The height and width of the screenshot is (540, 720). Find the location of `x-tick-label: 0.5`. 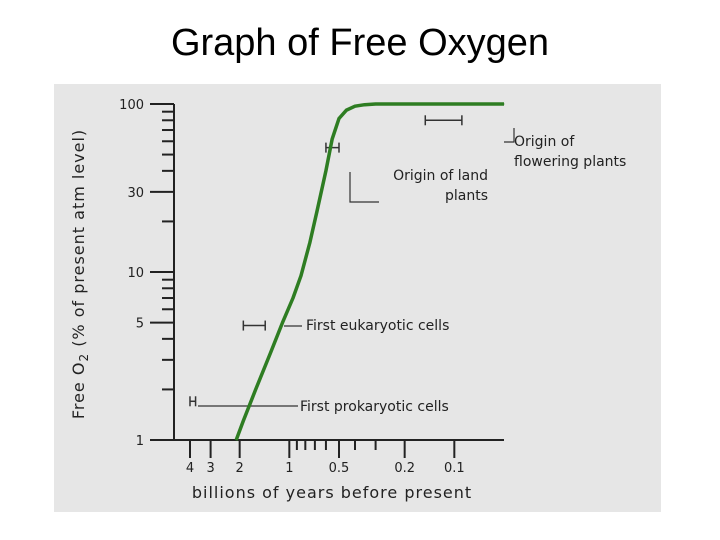

x-tick-label: 0.5 is located at coordinates (339, 468).